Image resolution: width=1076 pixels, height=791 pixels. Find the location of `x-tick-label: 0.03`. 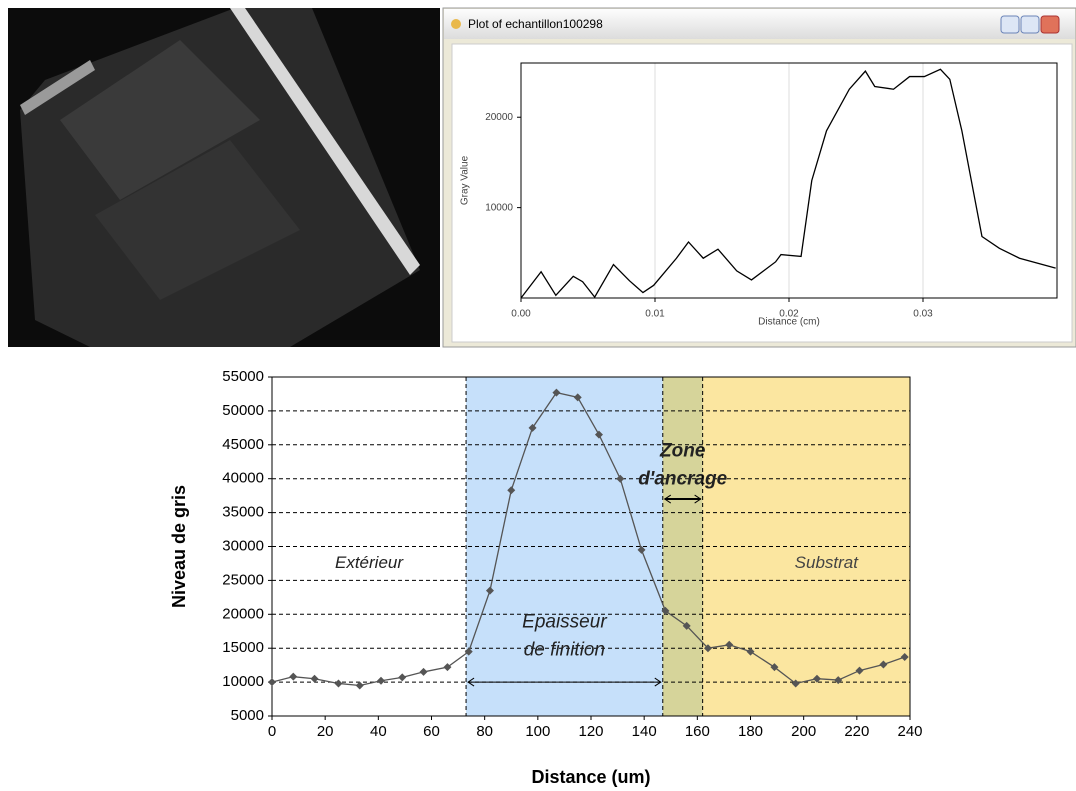

x-tick-label: 0.03 is located at coordinates (923, 314).